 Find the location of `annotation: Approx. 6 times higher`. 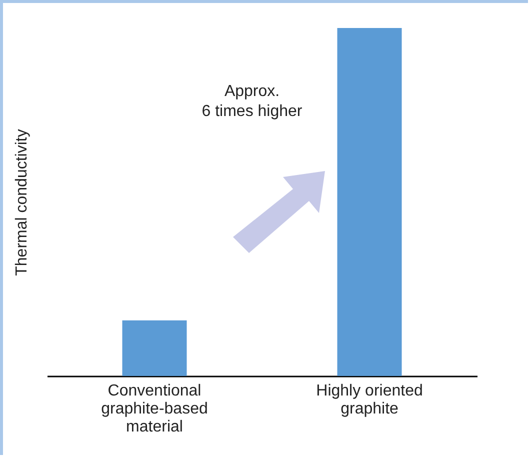

annotation: Approx. 6 times higher is located at coordinates (252, 101).